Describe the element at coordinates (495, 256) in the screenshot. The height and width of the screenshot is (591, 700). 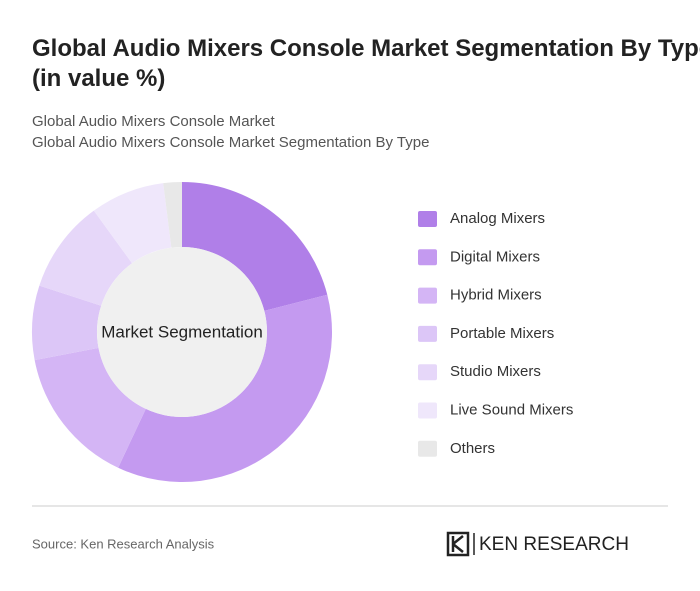
I see `legend-label: Digital Mixers` at that location.